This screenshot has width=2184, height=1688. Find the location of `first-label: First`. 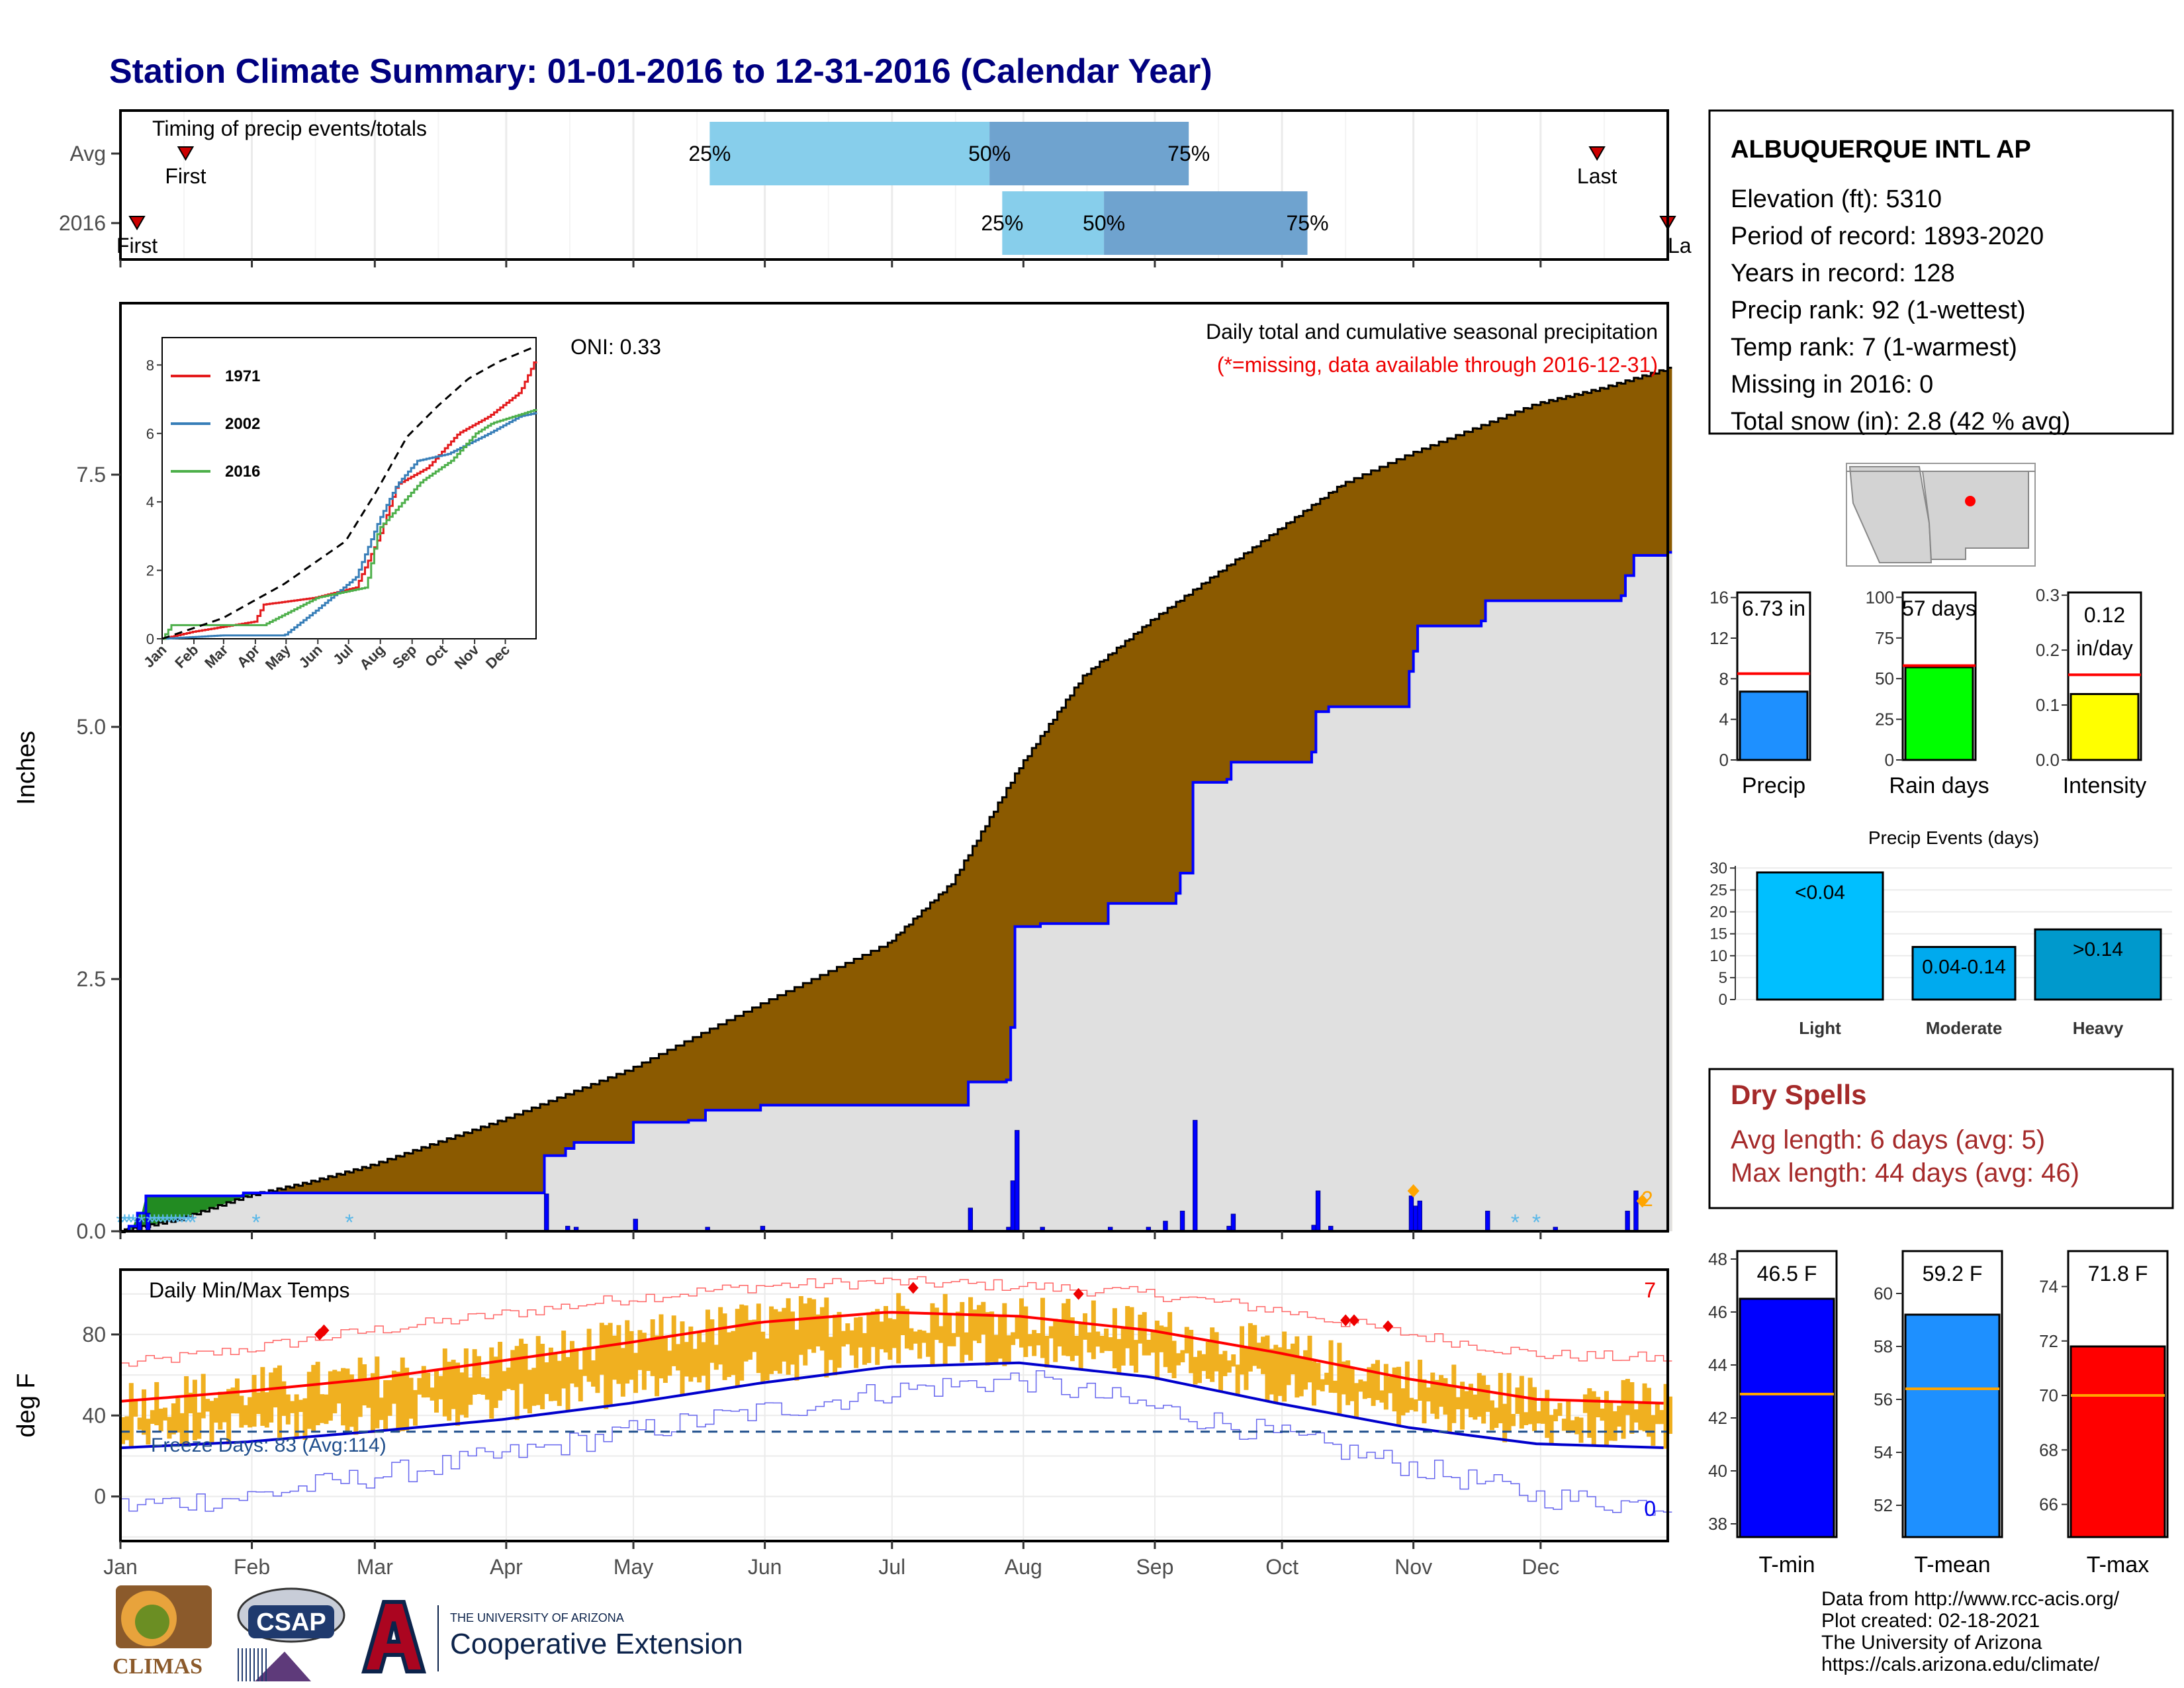

first-label: First is located at coordinates (137, 246).